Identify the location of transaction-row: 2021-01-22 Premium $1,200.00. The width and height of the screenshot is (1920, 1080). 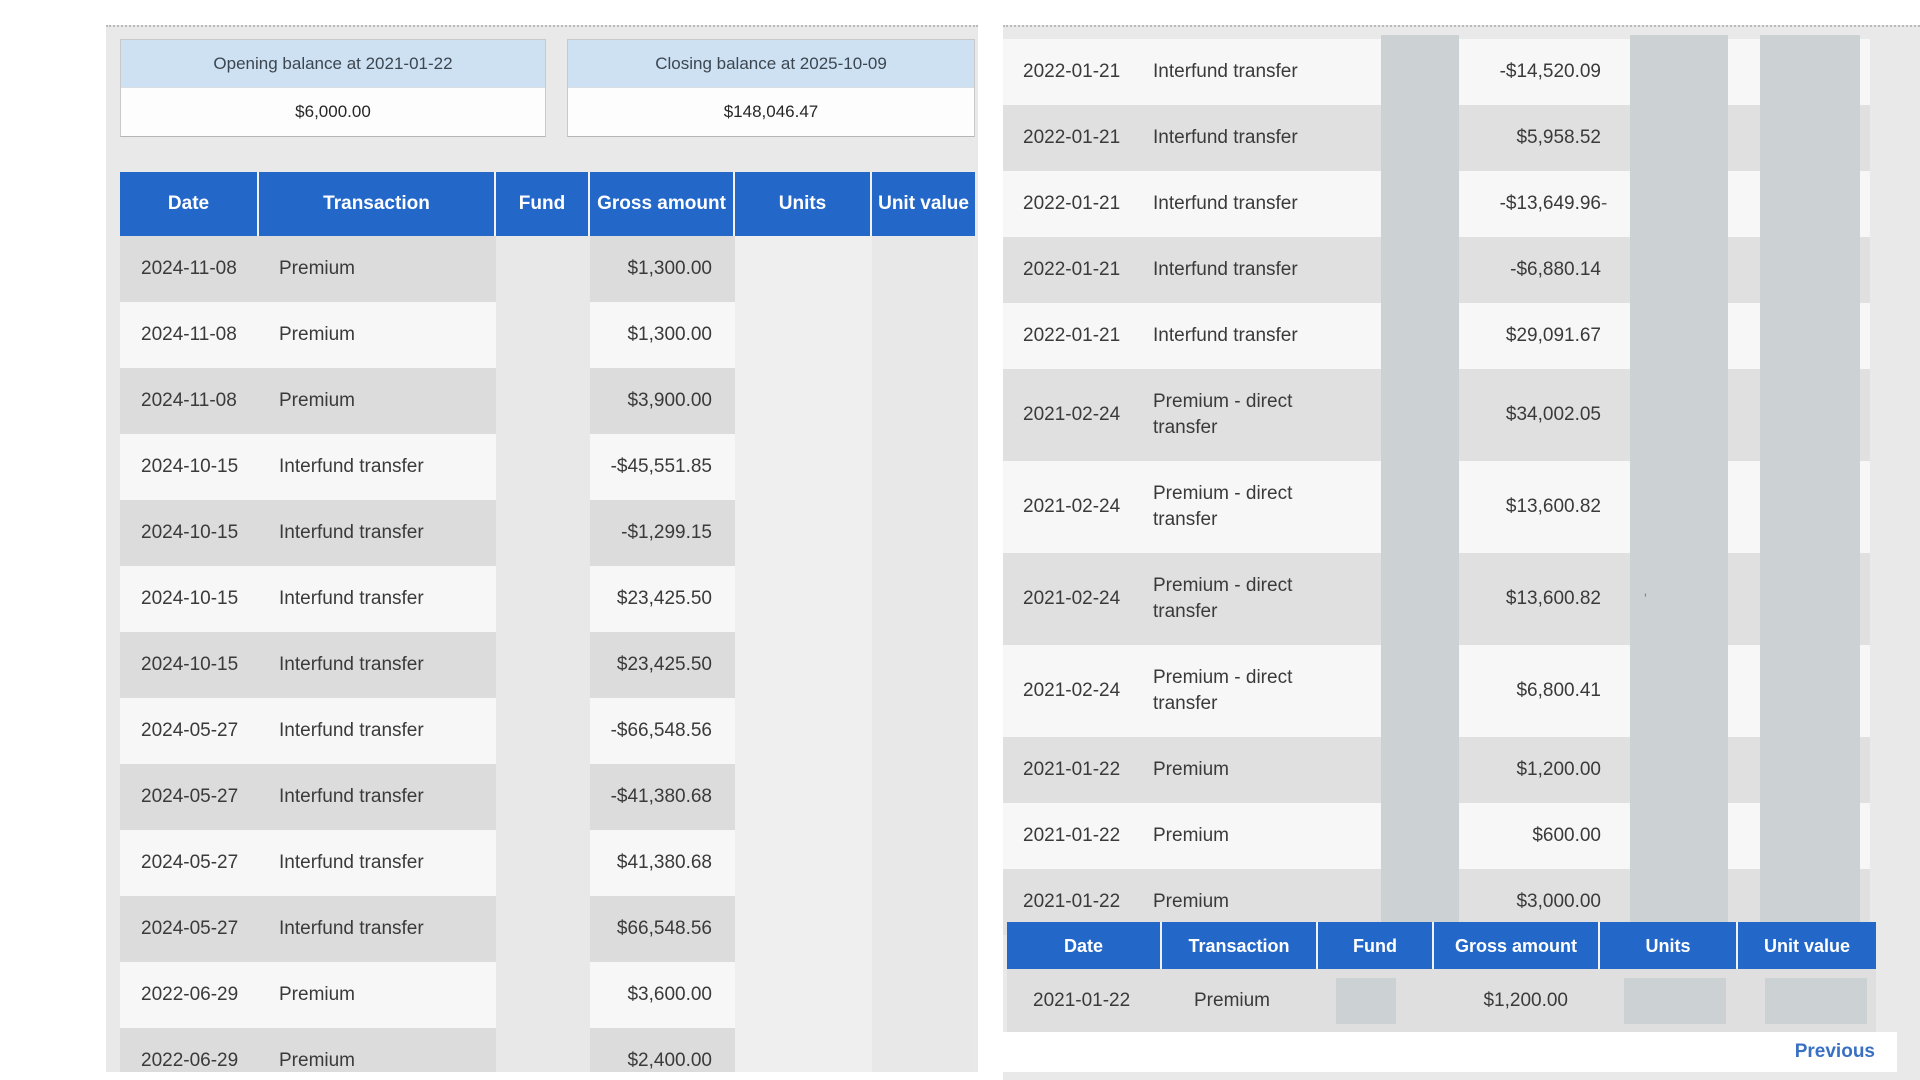
(1441, 1000).